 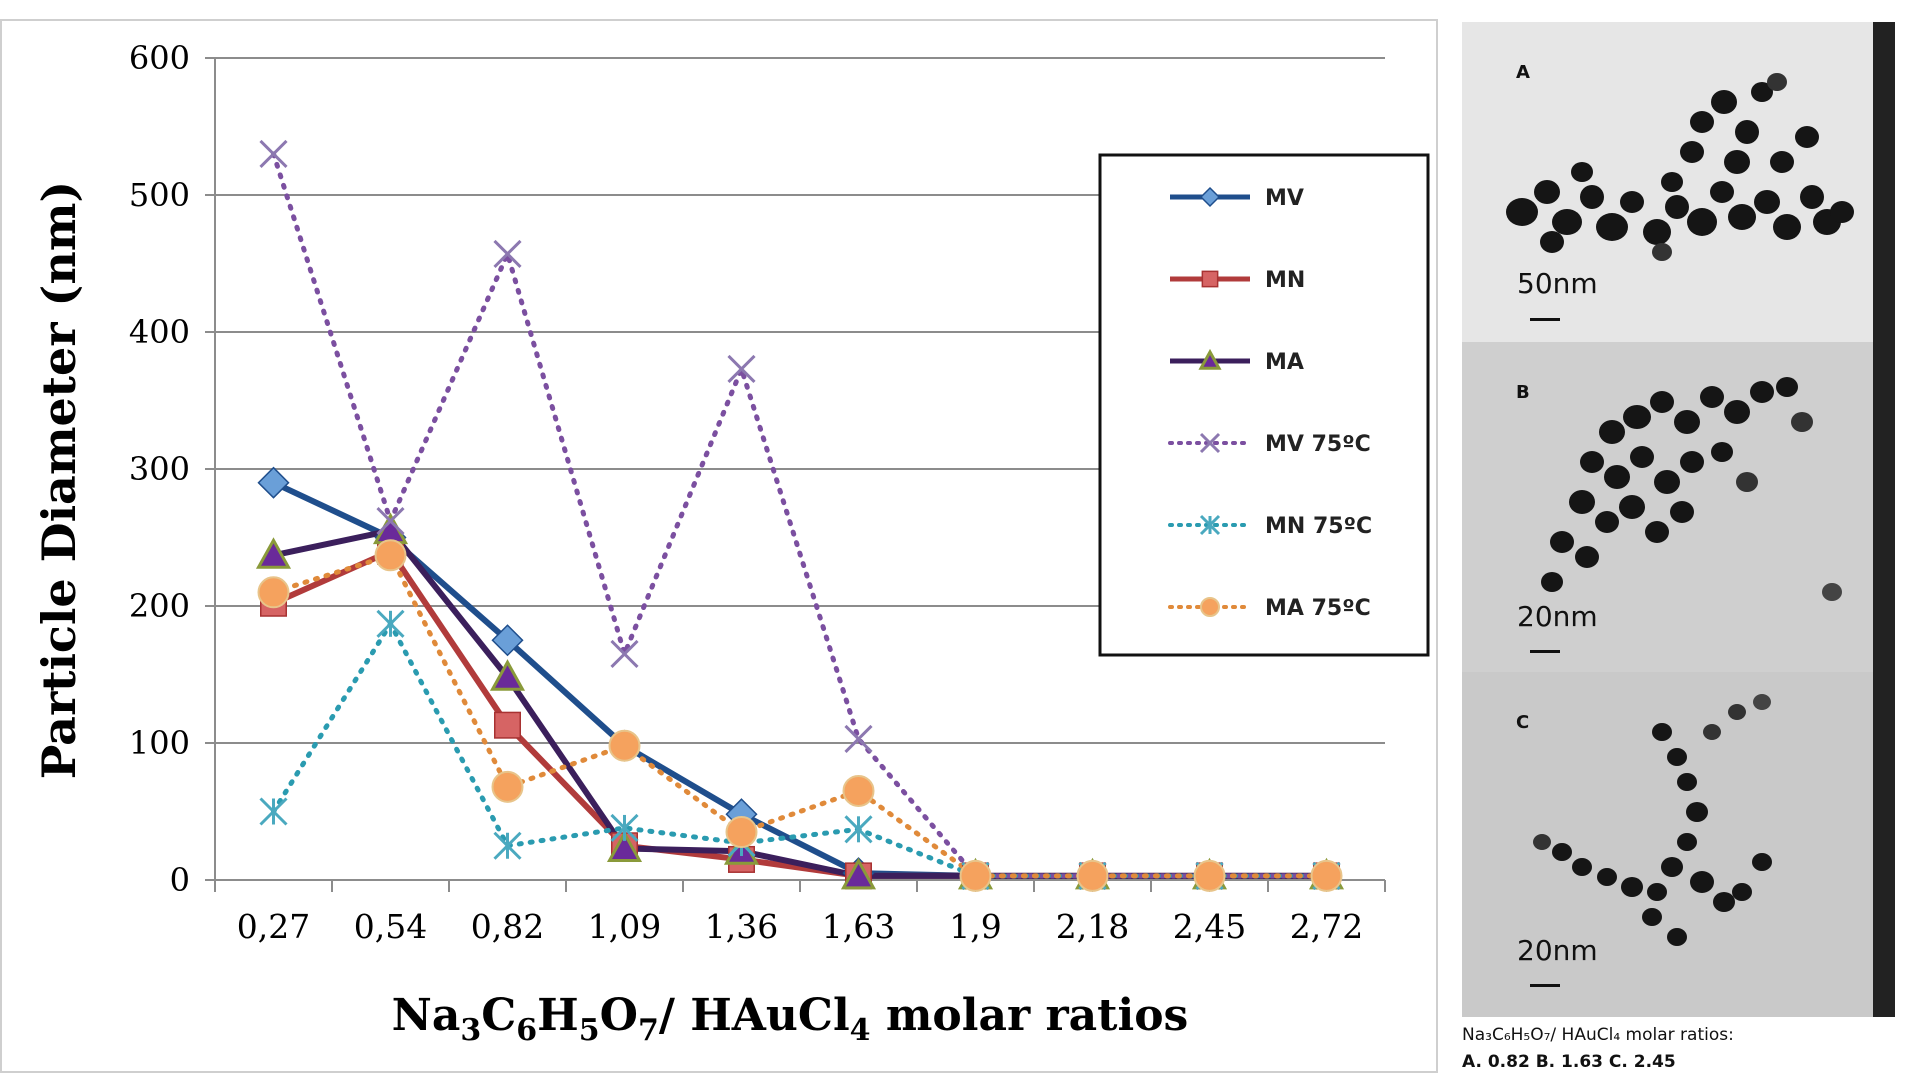 I want to click on x-tick-label: 0,27, so click(x=273, y=926).